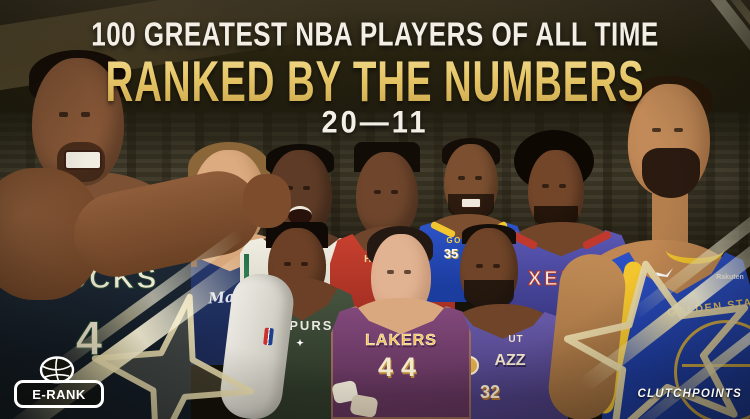 The image size is (750, 419). Describe the element at coordinates (390, 272) in the screenshot. I see `west-eyes` at that location.